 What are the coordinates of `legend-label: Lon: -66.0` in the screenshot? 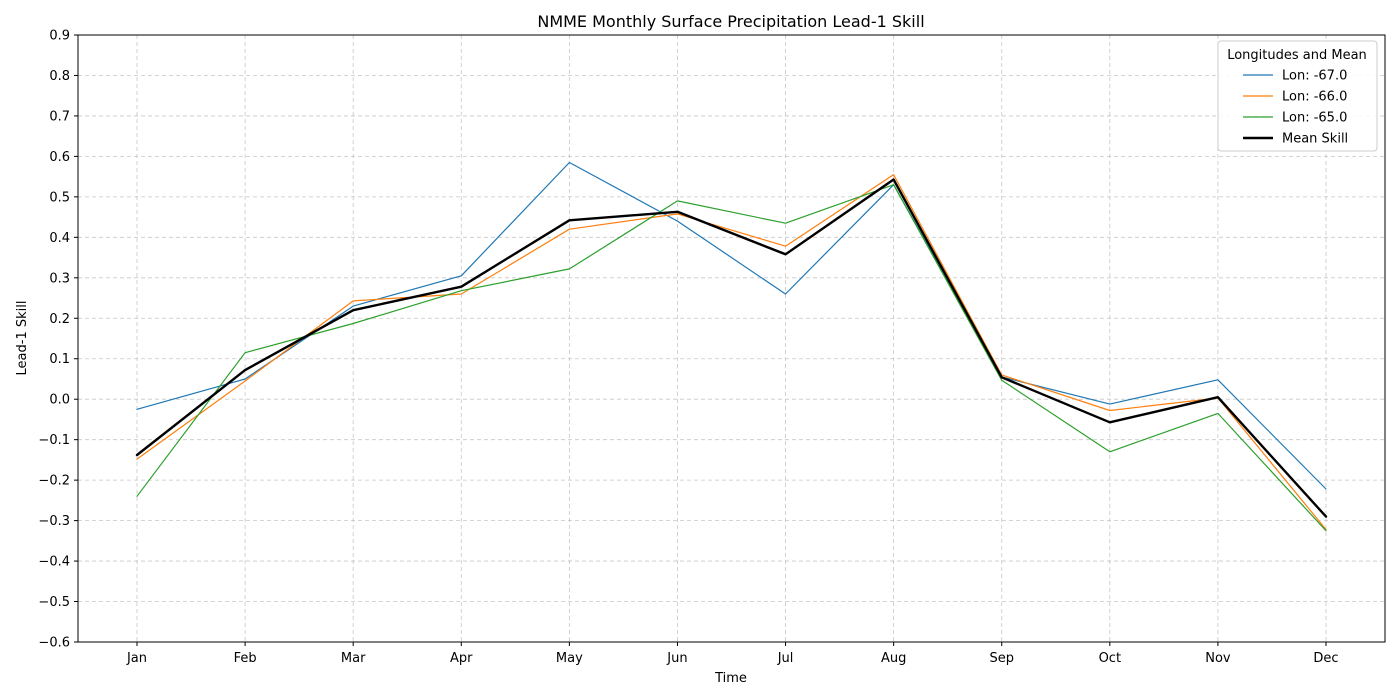 It's located at (1314, 97).